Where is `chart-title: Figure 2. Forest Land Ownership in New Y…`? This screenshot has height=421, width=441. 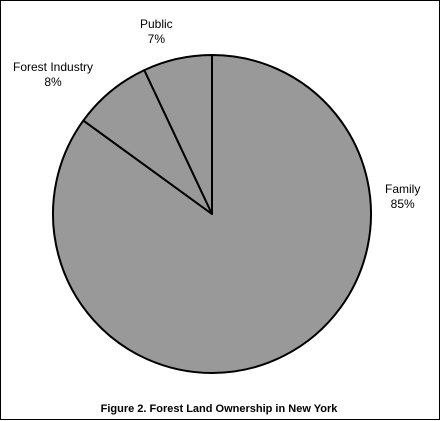
chart-title: Figure 2. Forest Land Ownership in New Y… is located at coordinates (219, 409).